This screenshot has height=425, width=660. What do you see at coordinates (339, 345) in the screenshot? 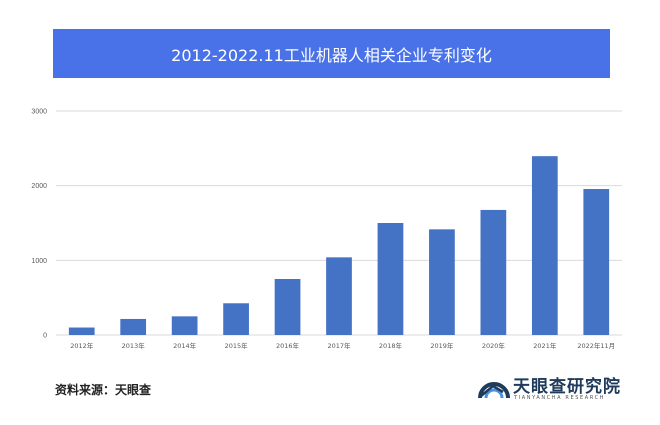
I see `x-tick-label: 2017年` at bounding box center [339, 345].